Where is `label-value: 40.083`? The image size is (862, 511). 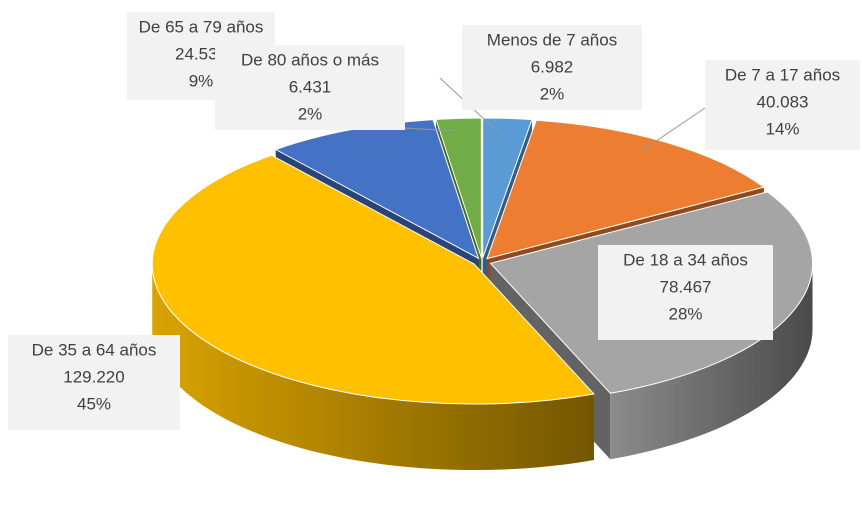
label-value: 40.083 is located at coordinates (783, 101).